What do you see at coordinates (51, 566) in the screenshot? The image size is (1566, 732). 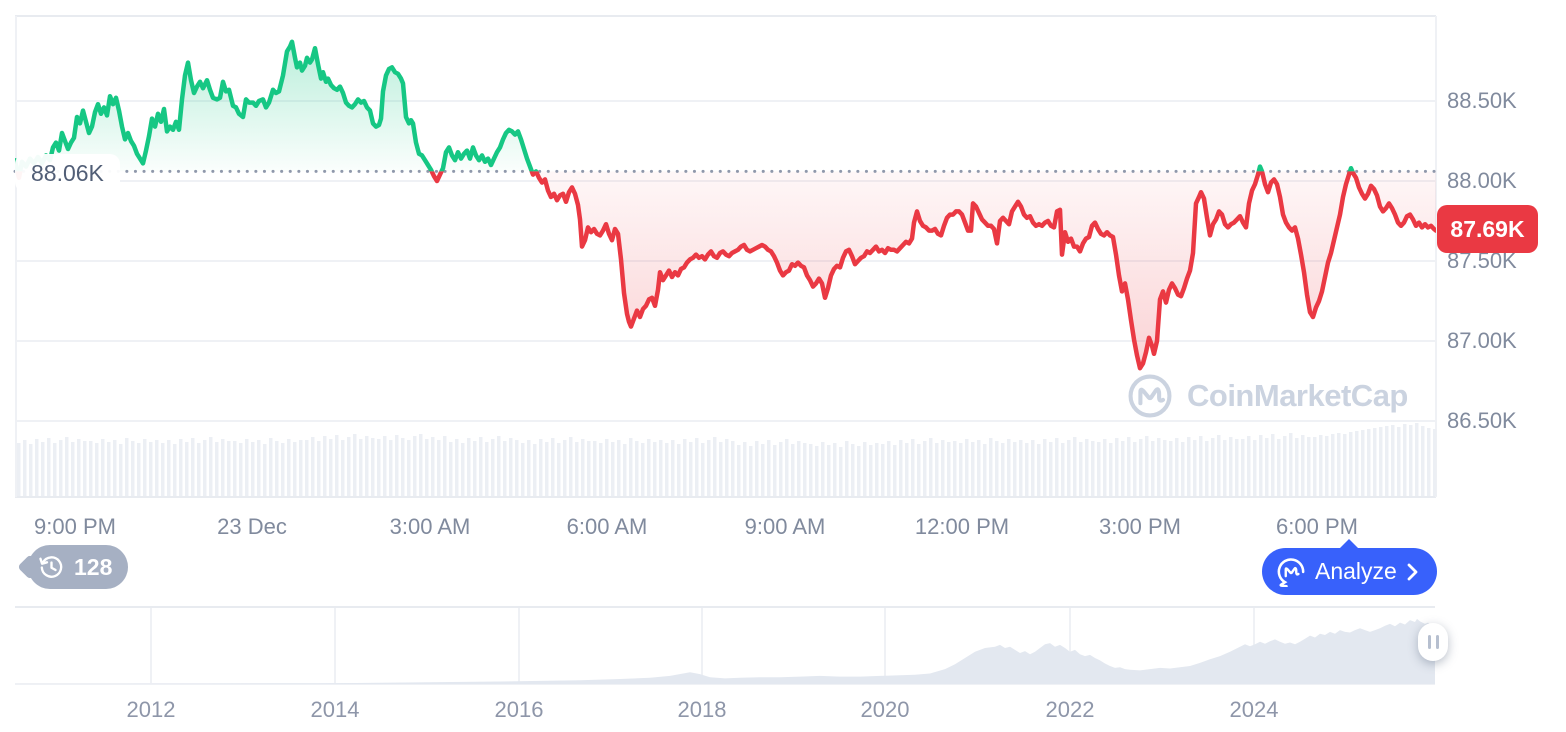 I see `history-clock-icon` at bounding box center [51, 566].